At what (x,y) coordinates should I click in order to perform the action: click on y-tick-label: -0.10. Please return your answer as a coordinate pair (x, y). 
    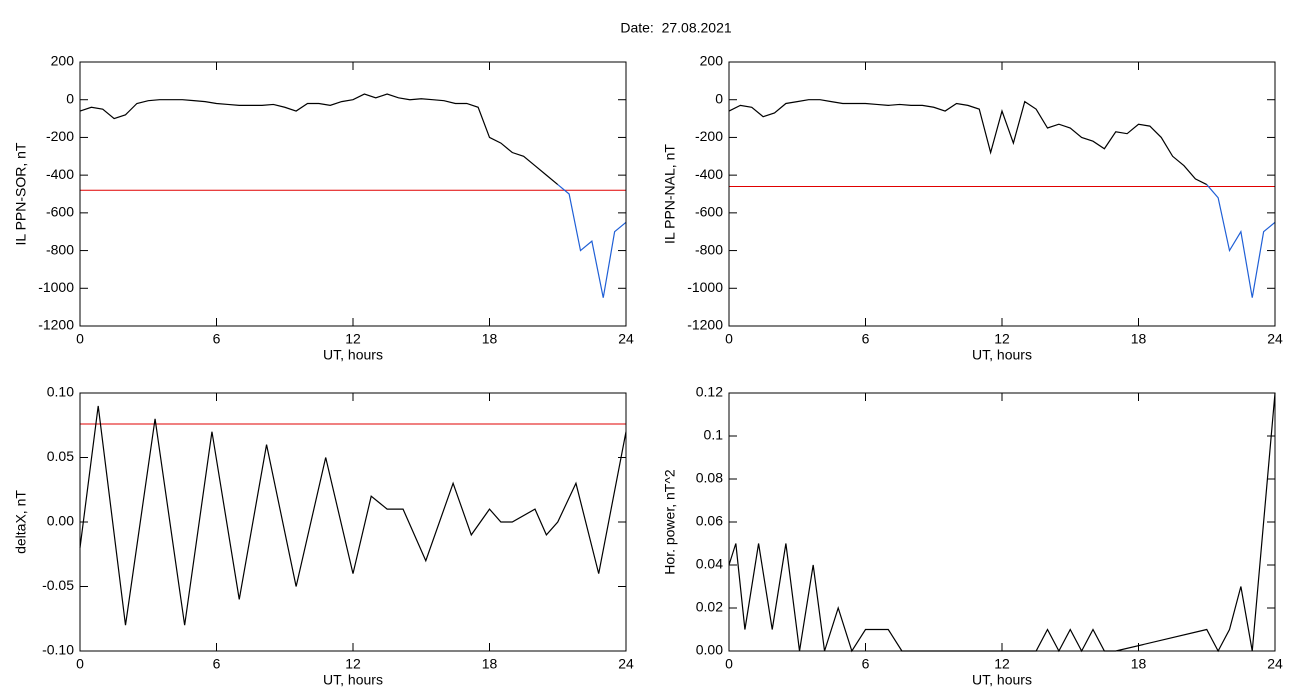
    Looking at the image, I should click on (58, 650).